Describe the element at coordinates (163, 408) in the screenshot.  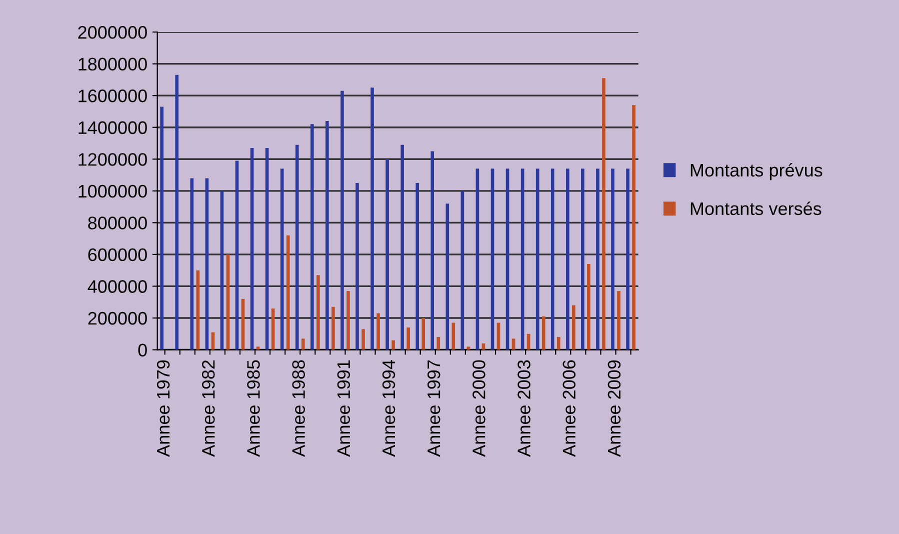
I see `x-tick-label: Annee 1979` at that location.